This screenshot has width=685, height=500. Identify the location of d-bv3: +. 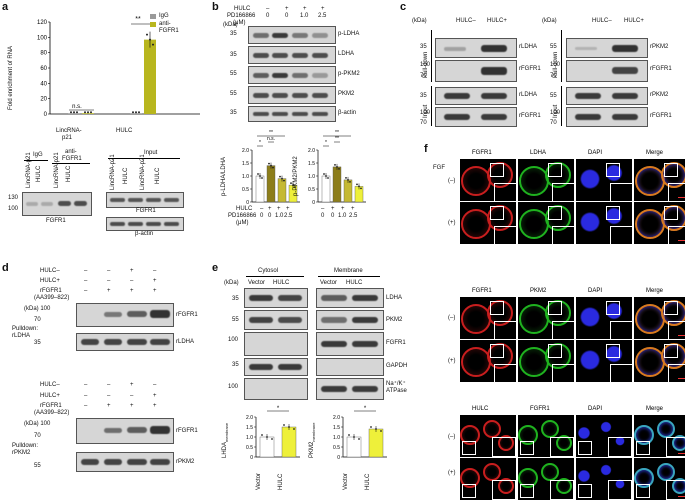
(132, 385).